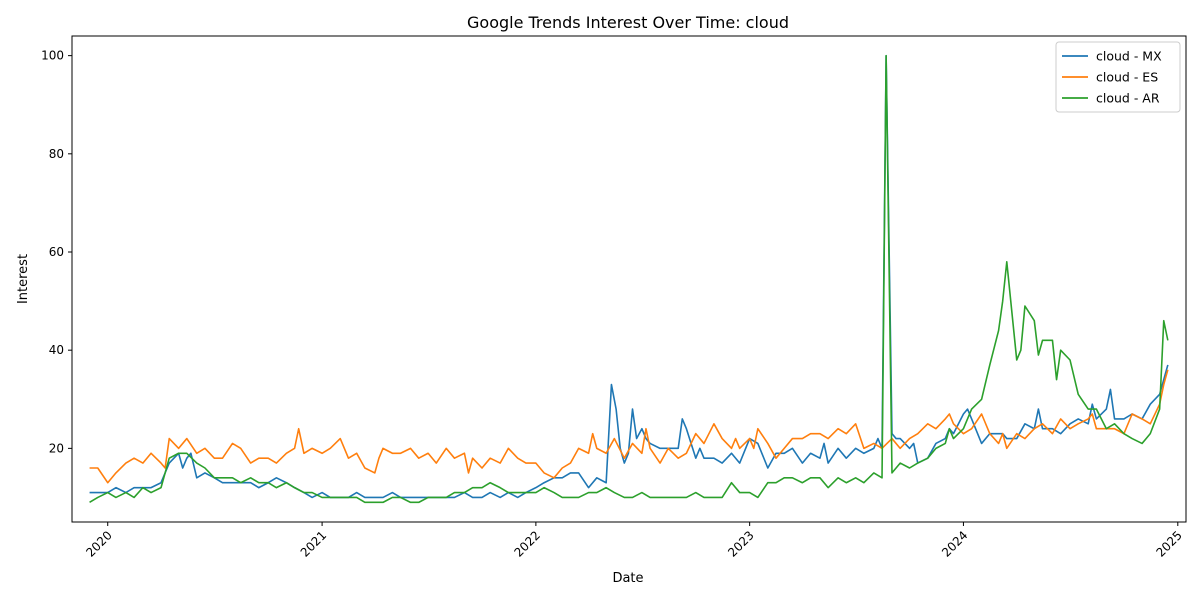 The width and height of the screenshot is (1200, 600). I want to click on legend-entry-label: cloud - MX, so click(1129, 56).